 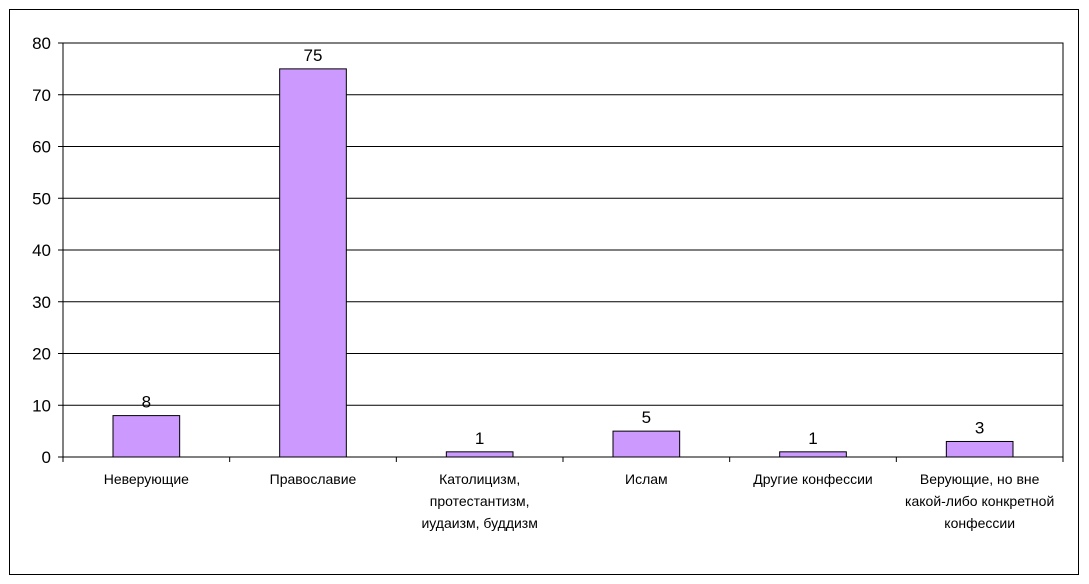 I want to click on data-label: 3, so click(x=979, y=427).